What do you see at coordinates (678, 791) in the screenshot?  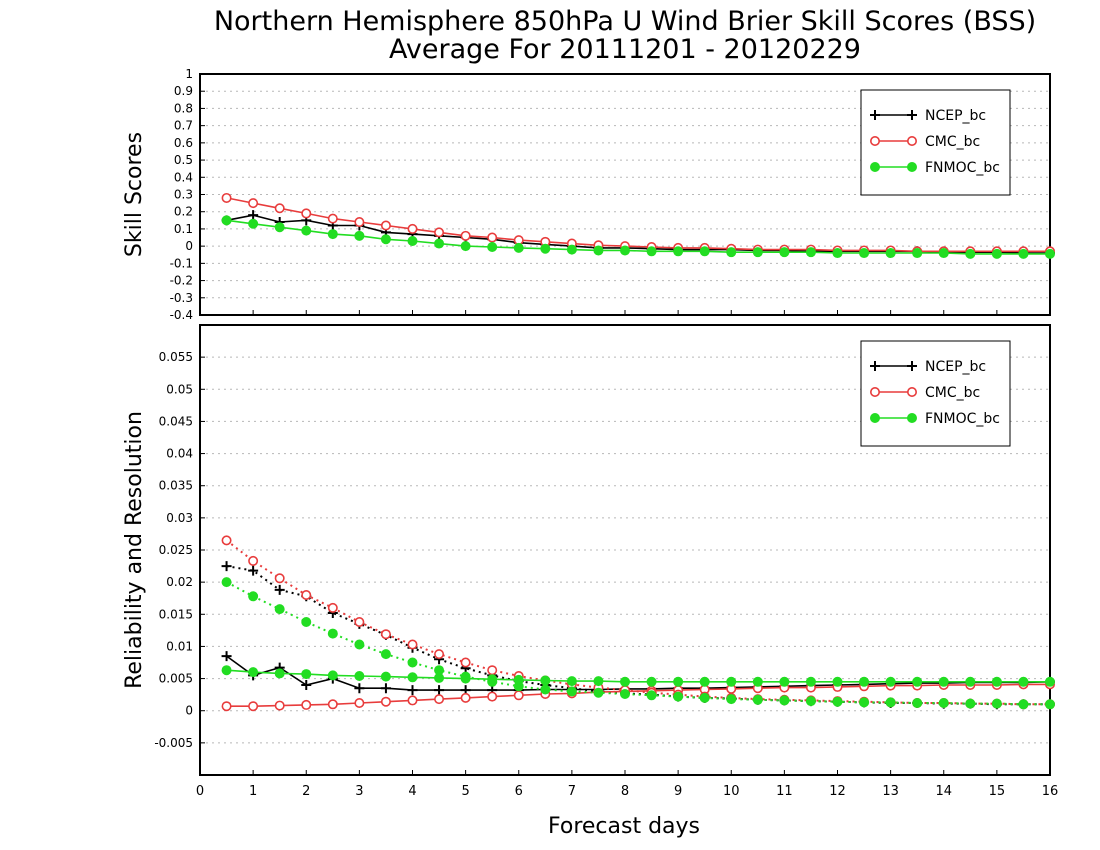 I see `x-tick-label: 9` at bounding box center [678, 791].